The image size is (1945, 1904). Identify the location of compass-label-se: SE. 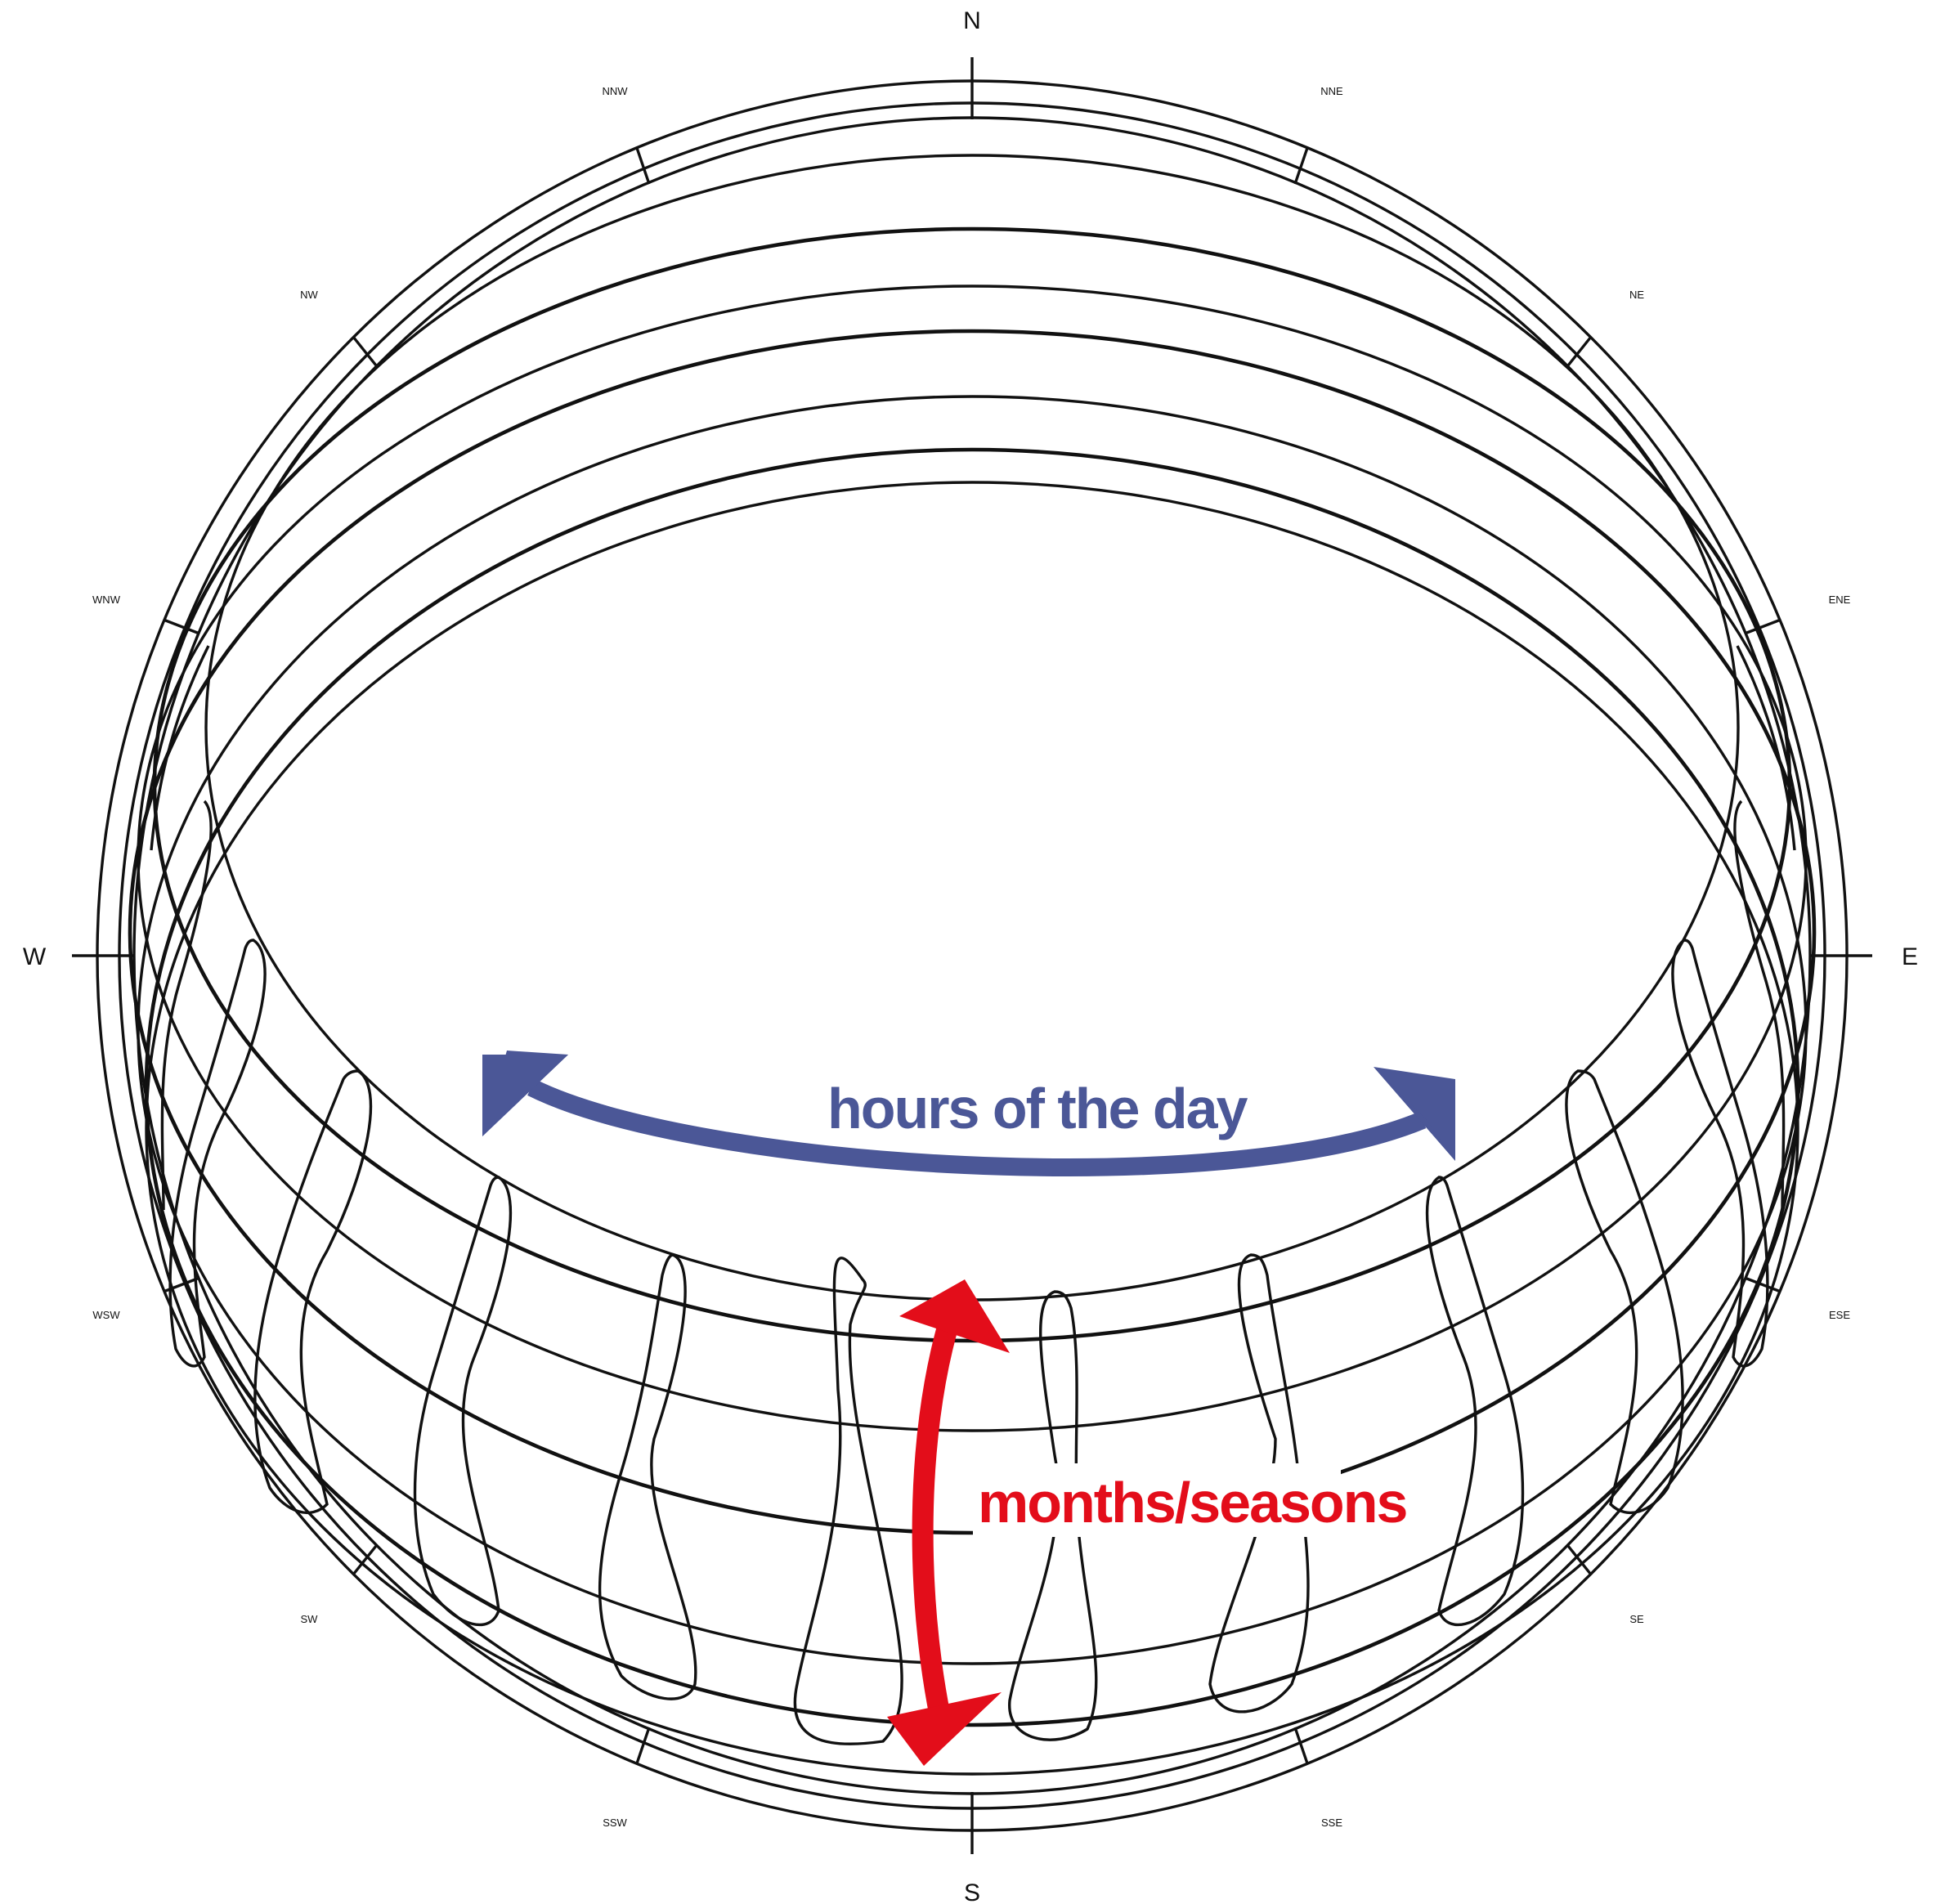
(1637, 1619).